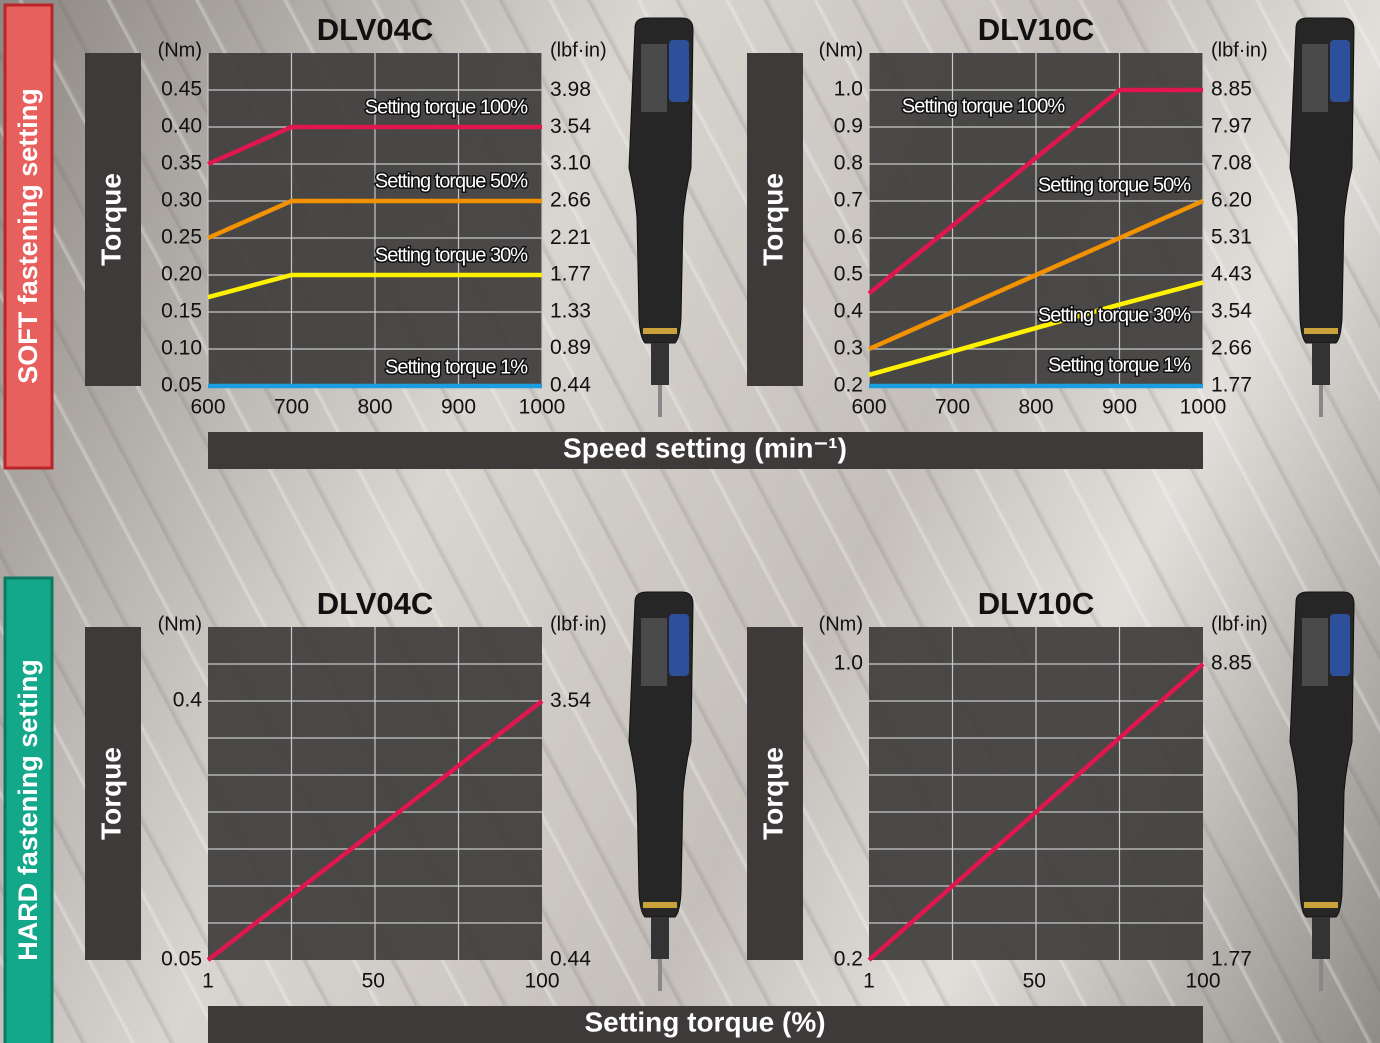 This screenshot has height=1043, width=1380. I want to click on y-tick-label: 0.30, so click(181, 200).